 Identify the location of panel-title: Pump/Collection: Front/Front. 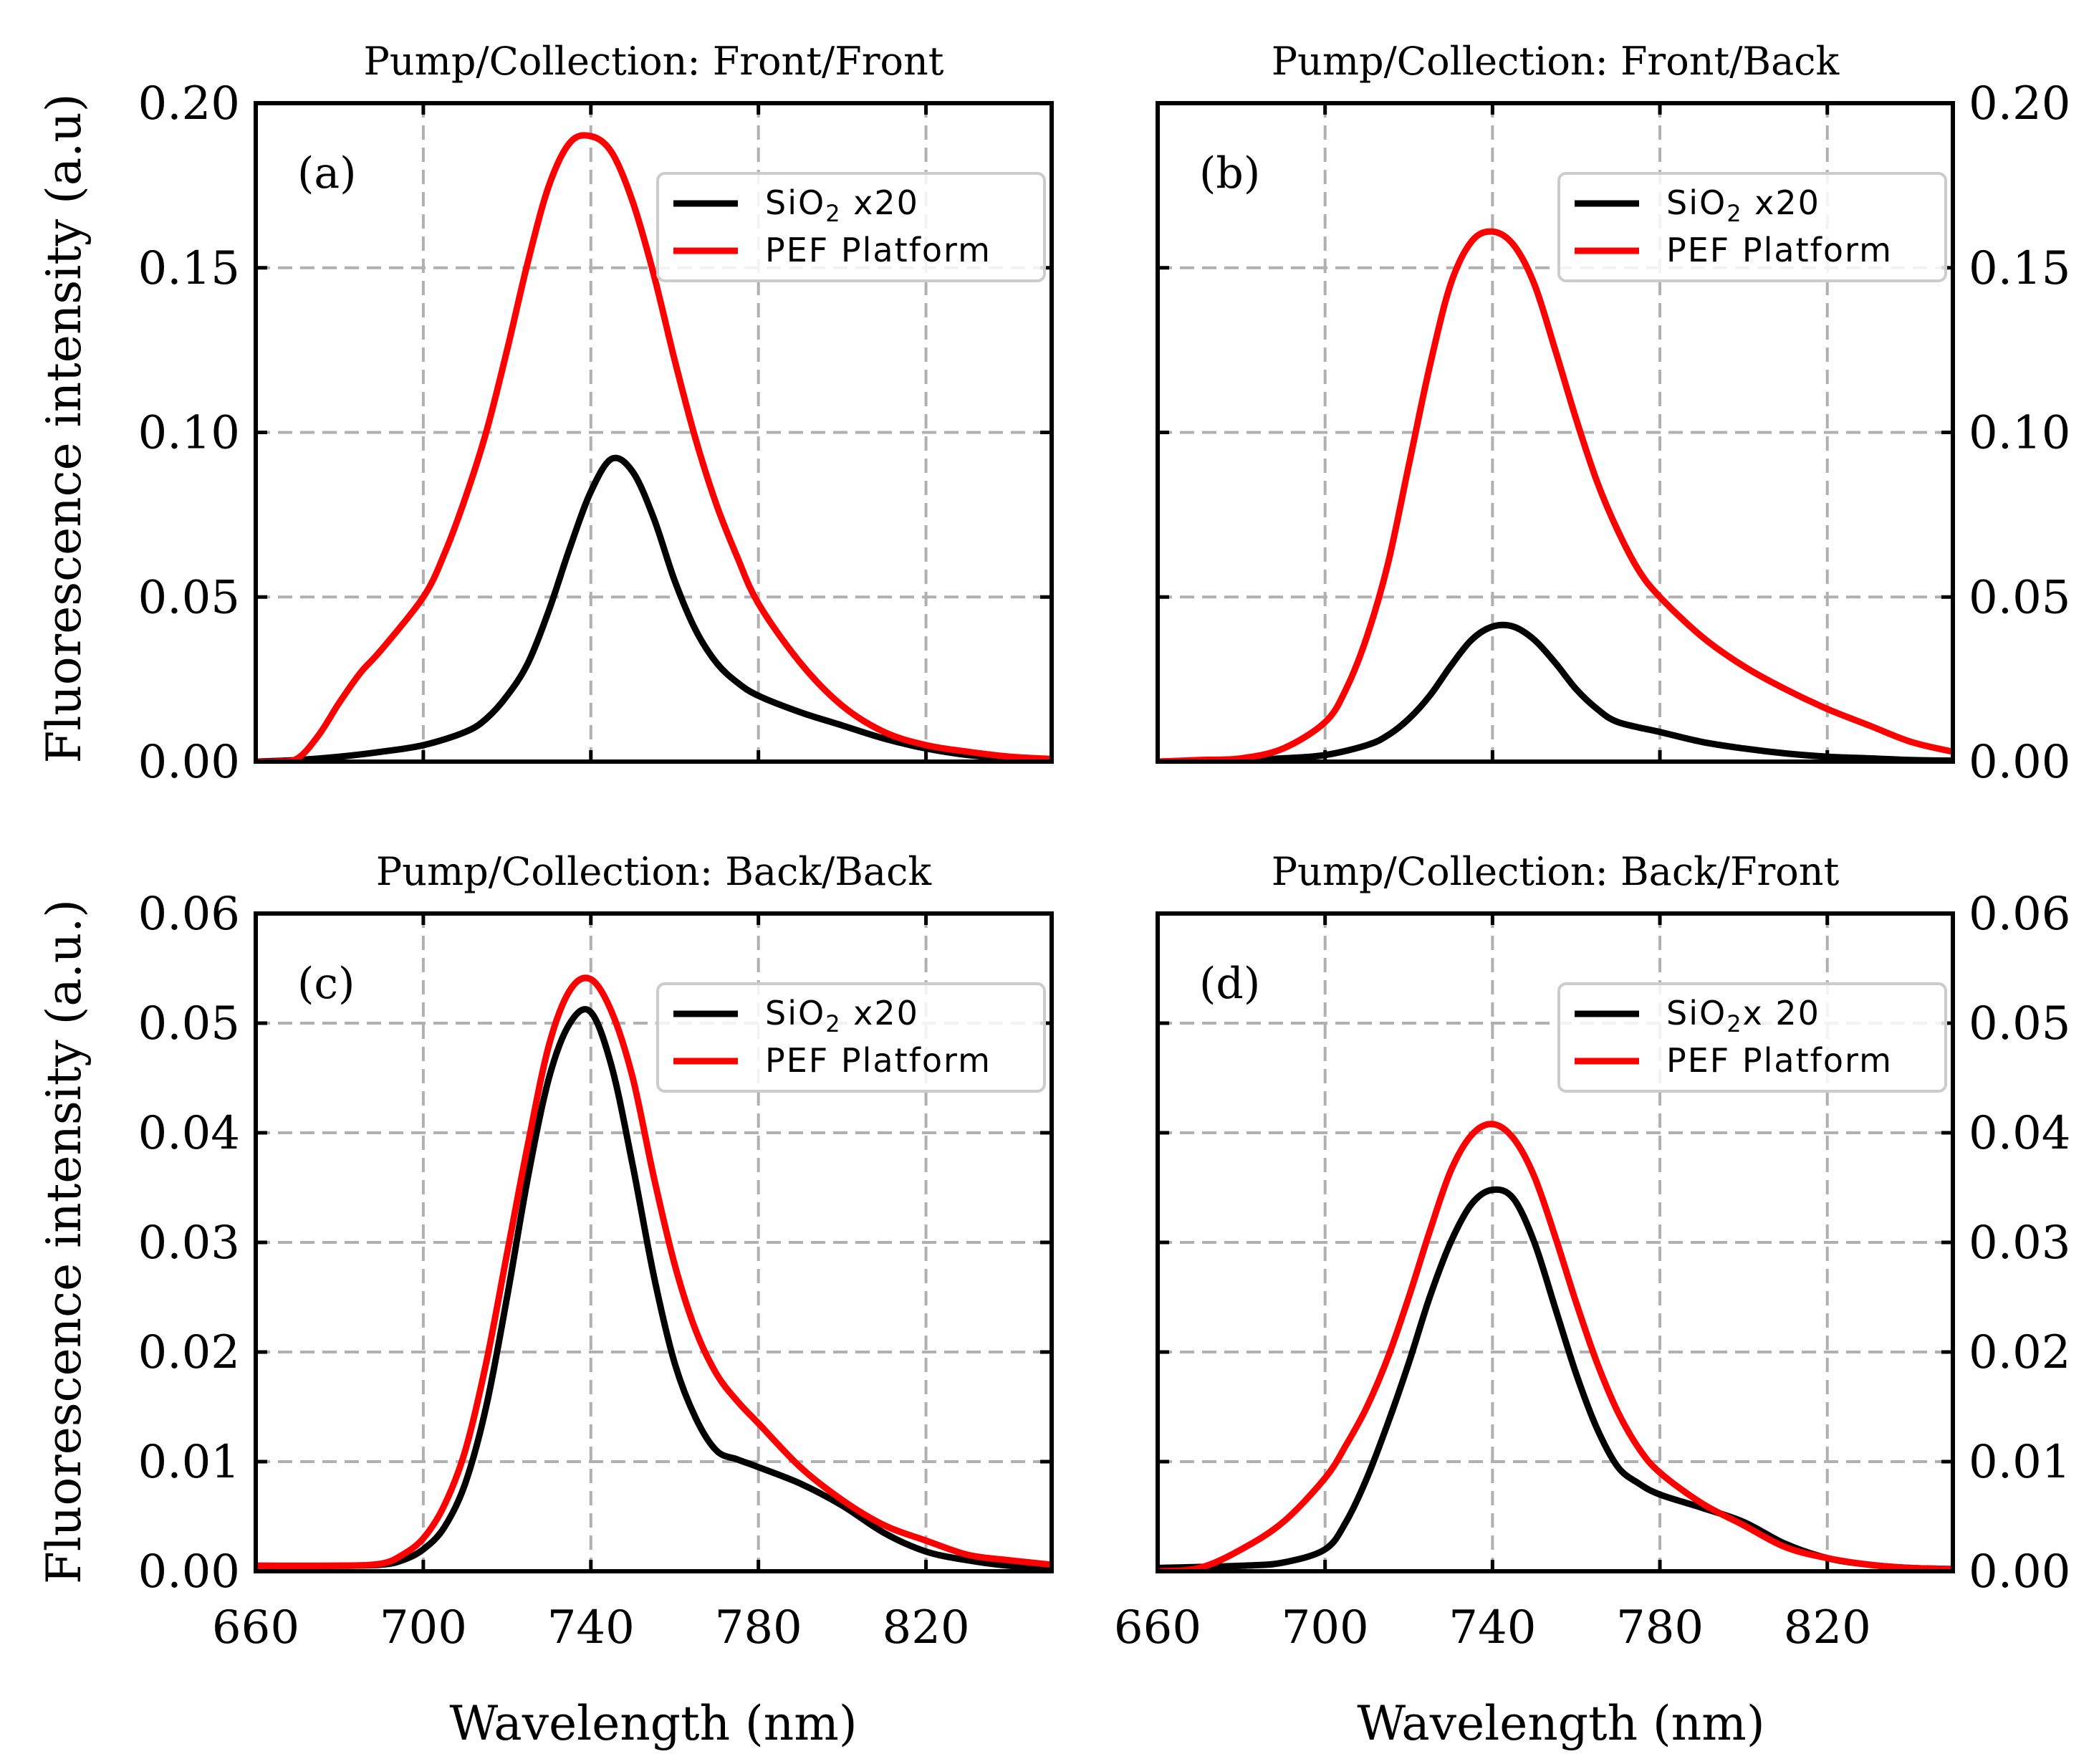
(654, 61).